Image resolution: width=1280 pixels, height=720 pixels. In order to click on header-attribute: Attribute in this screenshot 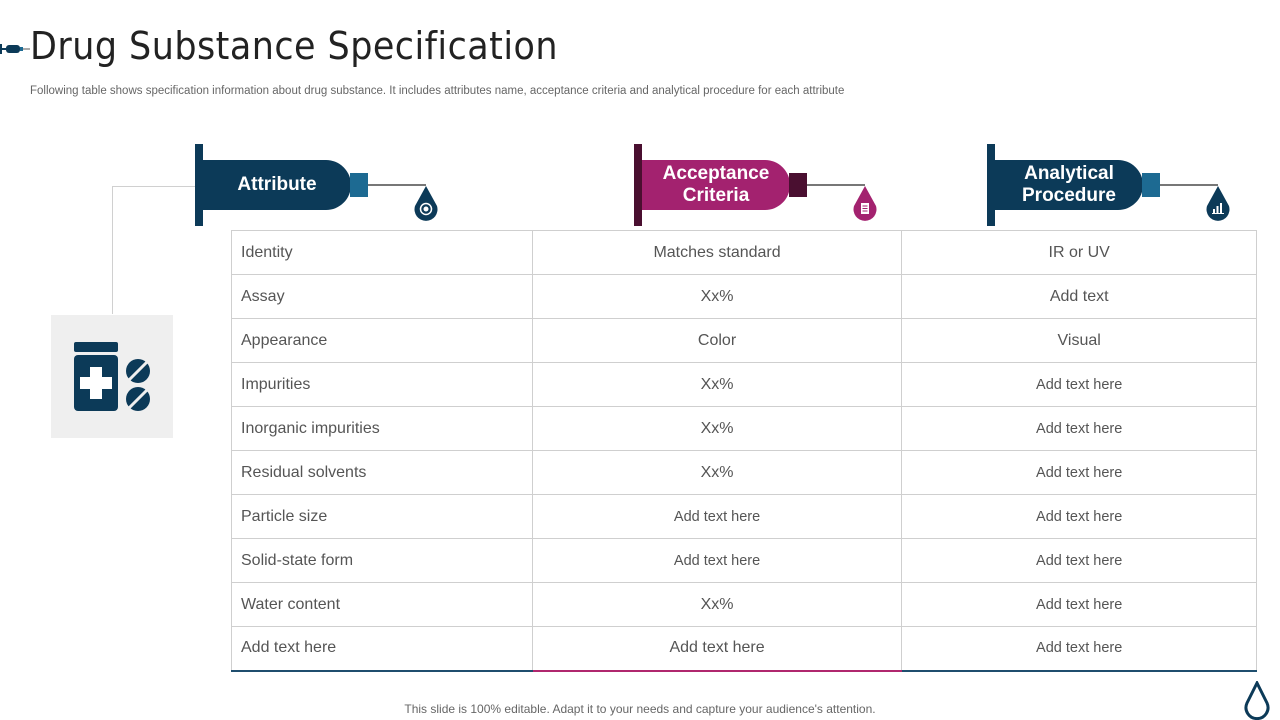, I will do `click(320, 185)`.